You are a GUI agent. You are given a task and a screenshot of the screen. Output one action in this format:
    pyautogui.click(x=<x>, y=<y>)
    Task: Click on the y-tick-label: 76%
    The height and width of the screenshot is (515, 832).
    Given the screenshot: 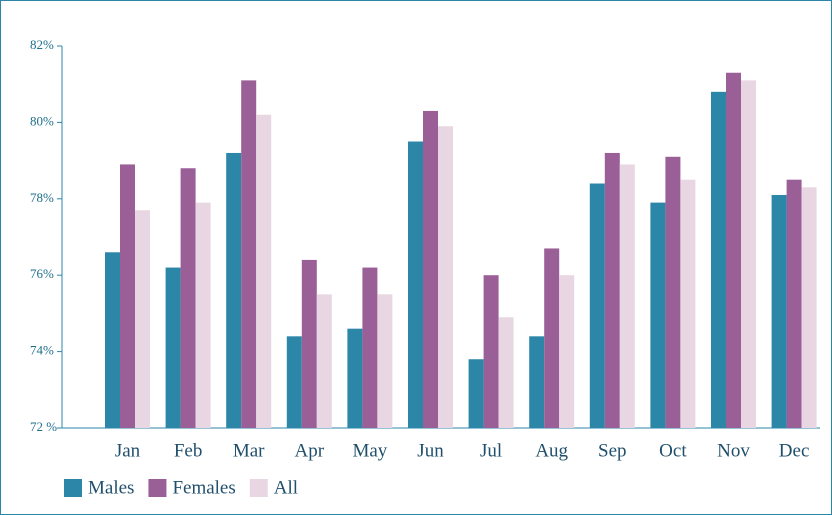 What is the action you would take?
    pyautogui.click(x=42, y=273)
    